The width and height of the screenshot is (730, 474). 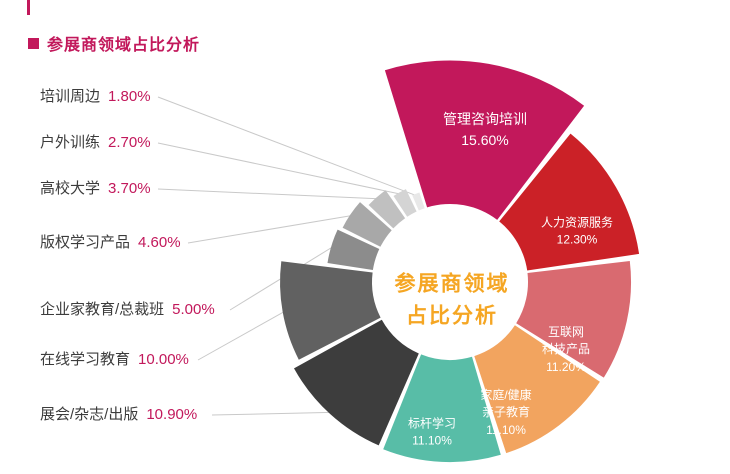 I want to click on donut-center-label: 参展商领域 占比分析, so click(x=452, y=300).